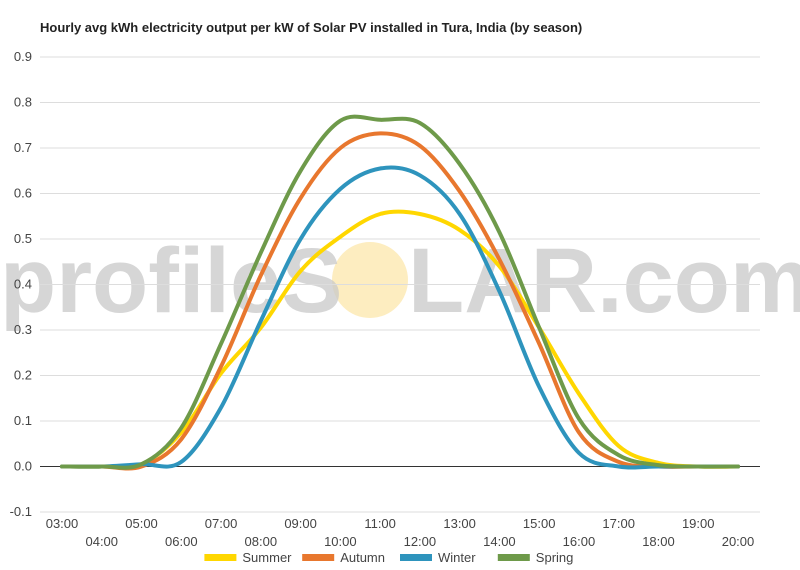  What do you see at coordinates (21, 511) in the screenshot?
I see `y-tick-label: -0.1` at bounding box center [21, 511].